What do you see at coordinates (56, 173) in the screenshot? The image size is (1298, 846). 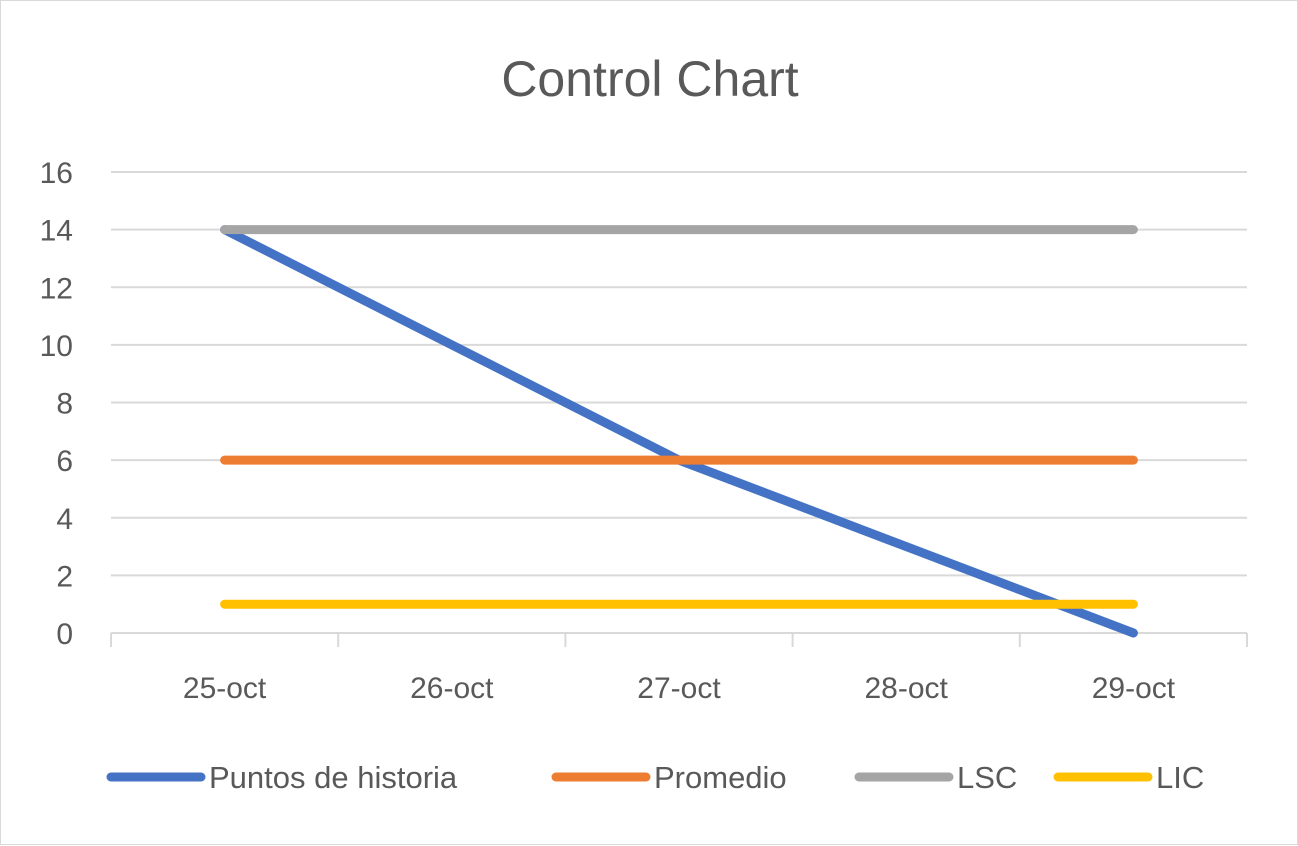 I see `y-tick-label: 16` at bounding box center [56, 173].